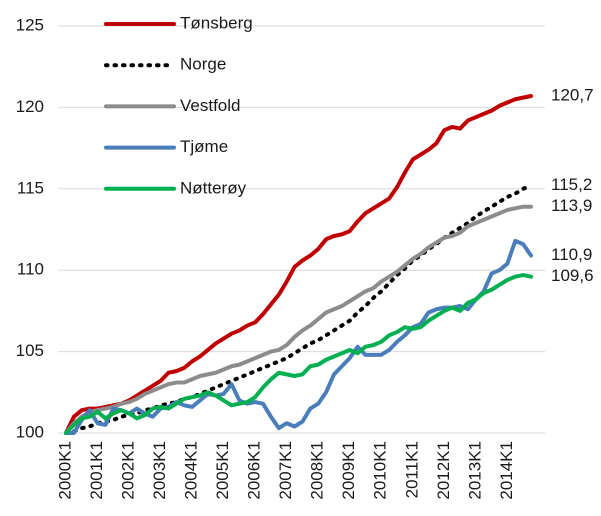  What do you see at coordinates (572, 94) in the screenshot?
I see `value-label: 120,7` at bounding box center [572, 94].